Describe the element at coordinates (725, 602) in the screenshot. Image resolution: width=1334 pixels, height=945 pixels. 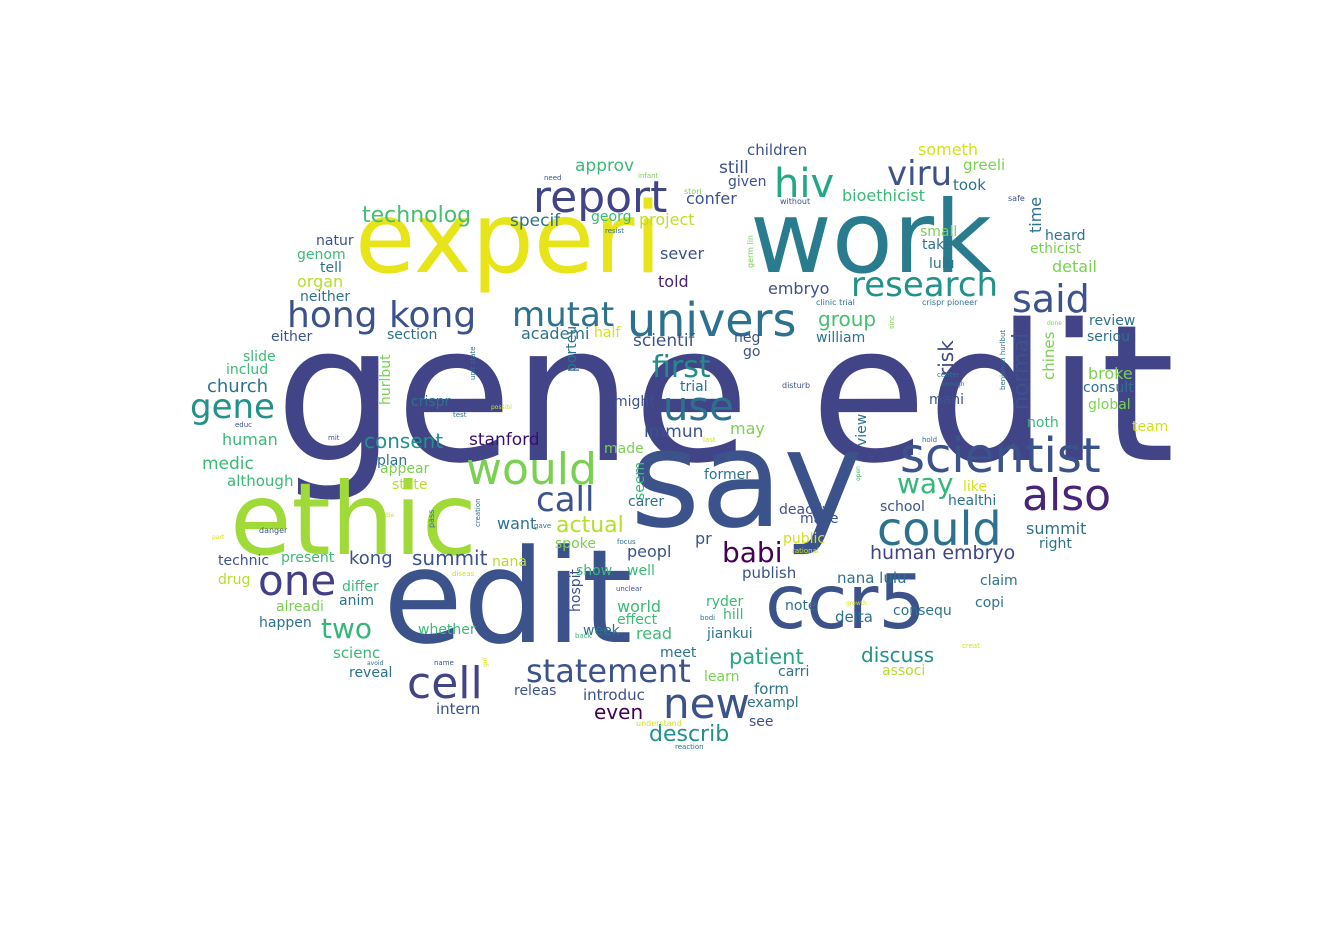
I see `cloud-word: ryder` at that location.